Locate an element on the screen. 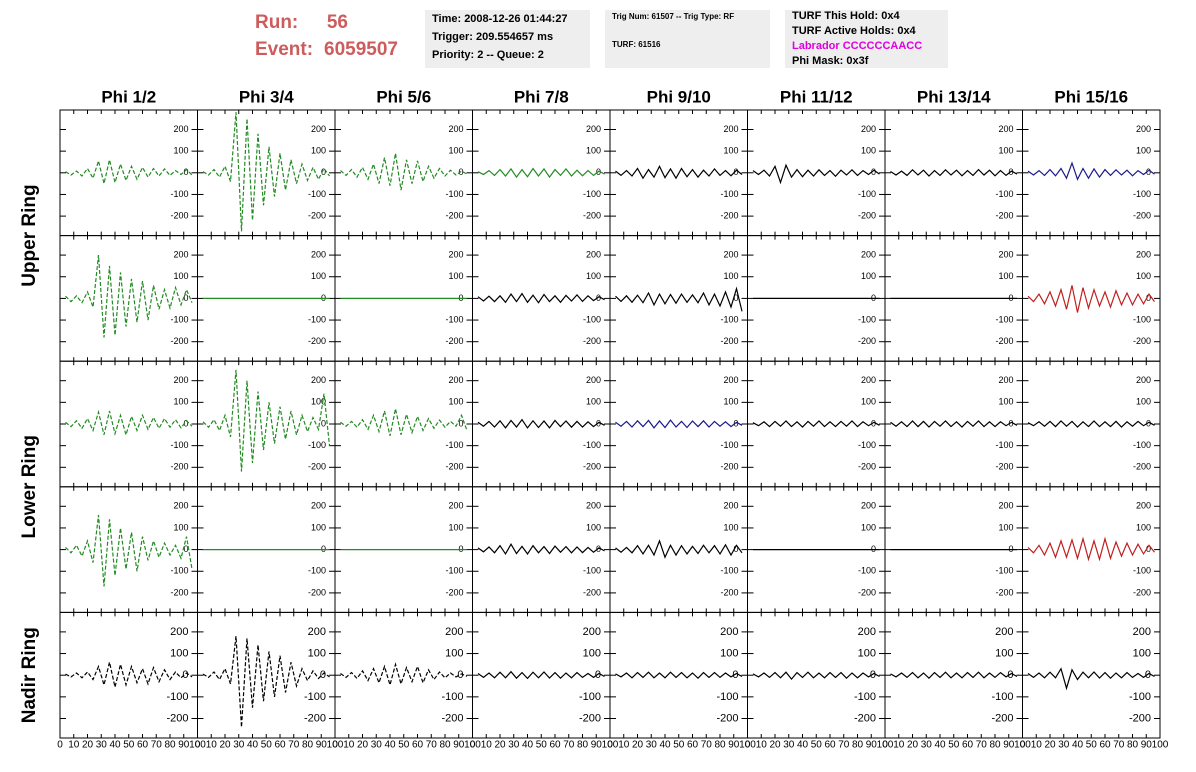  event-label: Event: is located at coordinates (284, 49).